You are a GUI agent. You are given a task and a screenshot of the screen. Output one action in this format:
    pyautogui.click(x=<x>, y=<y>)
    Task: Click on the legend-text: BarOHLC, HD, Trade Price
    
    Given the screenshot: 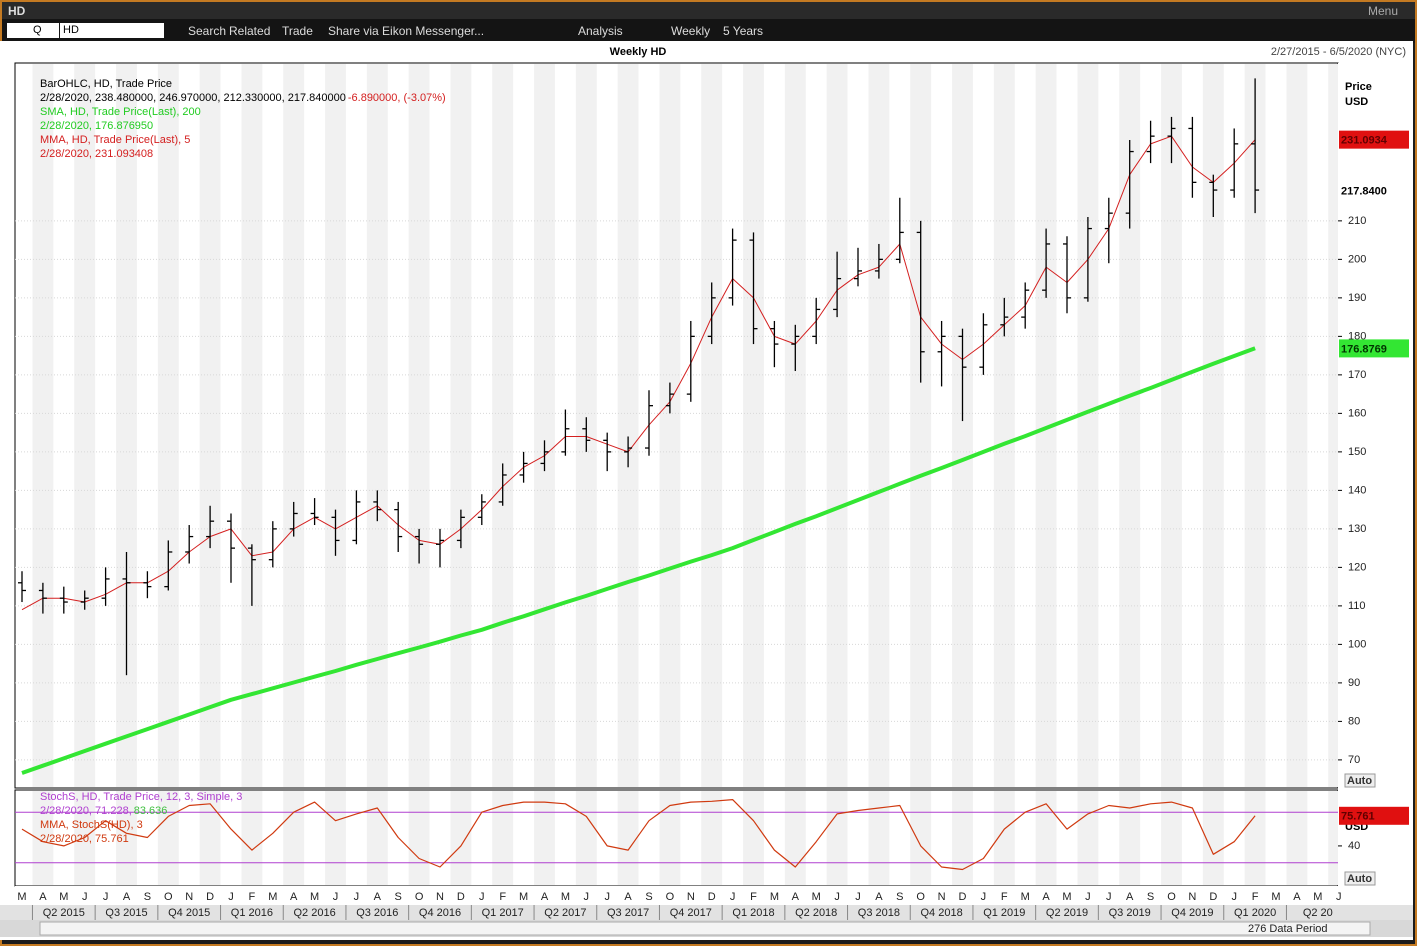 What is the action you would take?
    pyautogui.click(x=106, y=84)
    